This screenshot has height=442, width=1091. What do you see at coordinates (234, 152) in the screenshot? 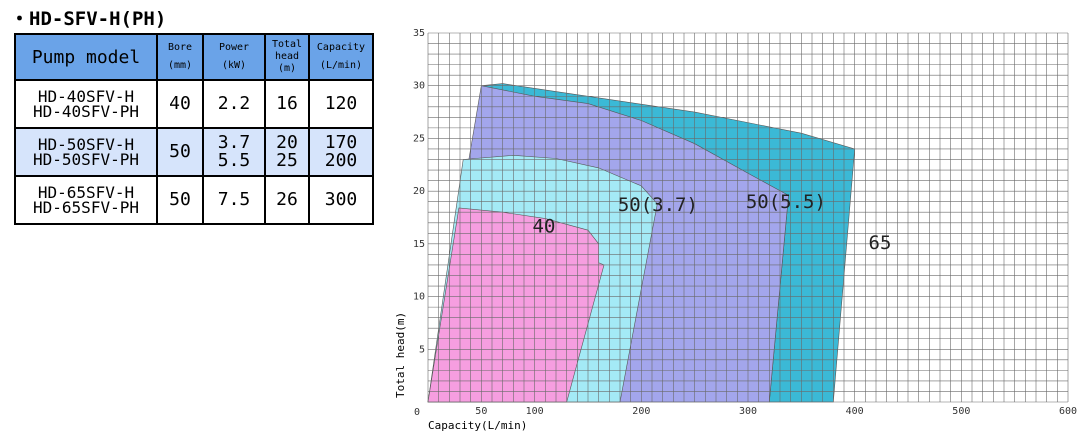
I see `power-cell: 3.7 5.5` at bounding box center [234, 152].